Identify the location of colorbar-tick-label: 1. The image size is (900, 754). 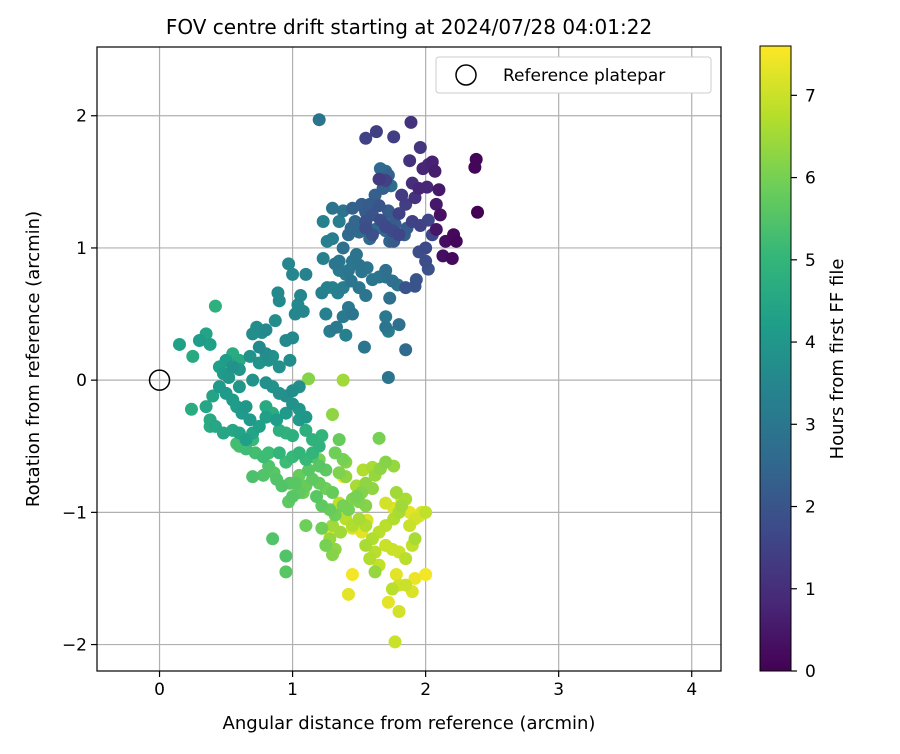
(810, 590).